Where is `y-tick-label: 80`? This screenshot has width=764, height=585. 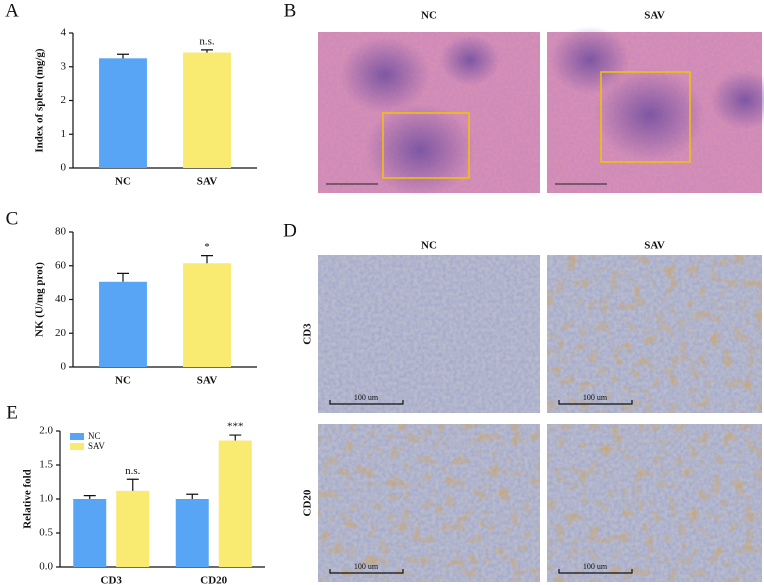
y-tick-label: 80 is located at coordinates (61, 232).